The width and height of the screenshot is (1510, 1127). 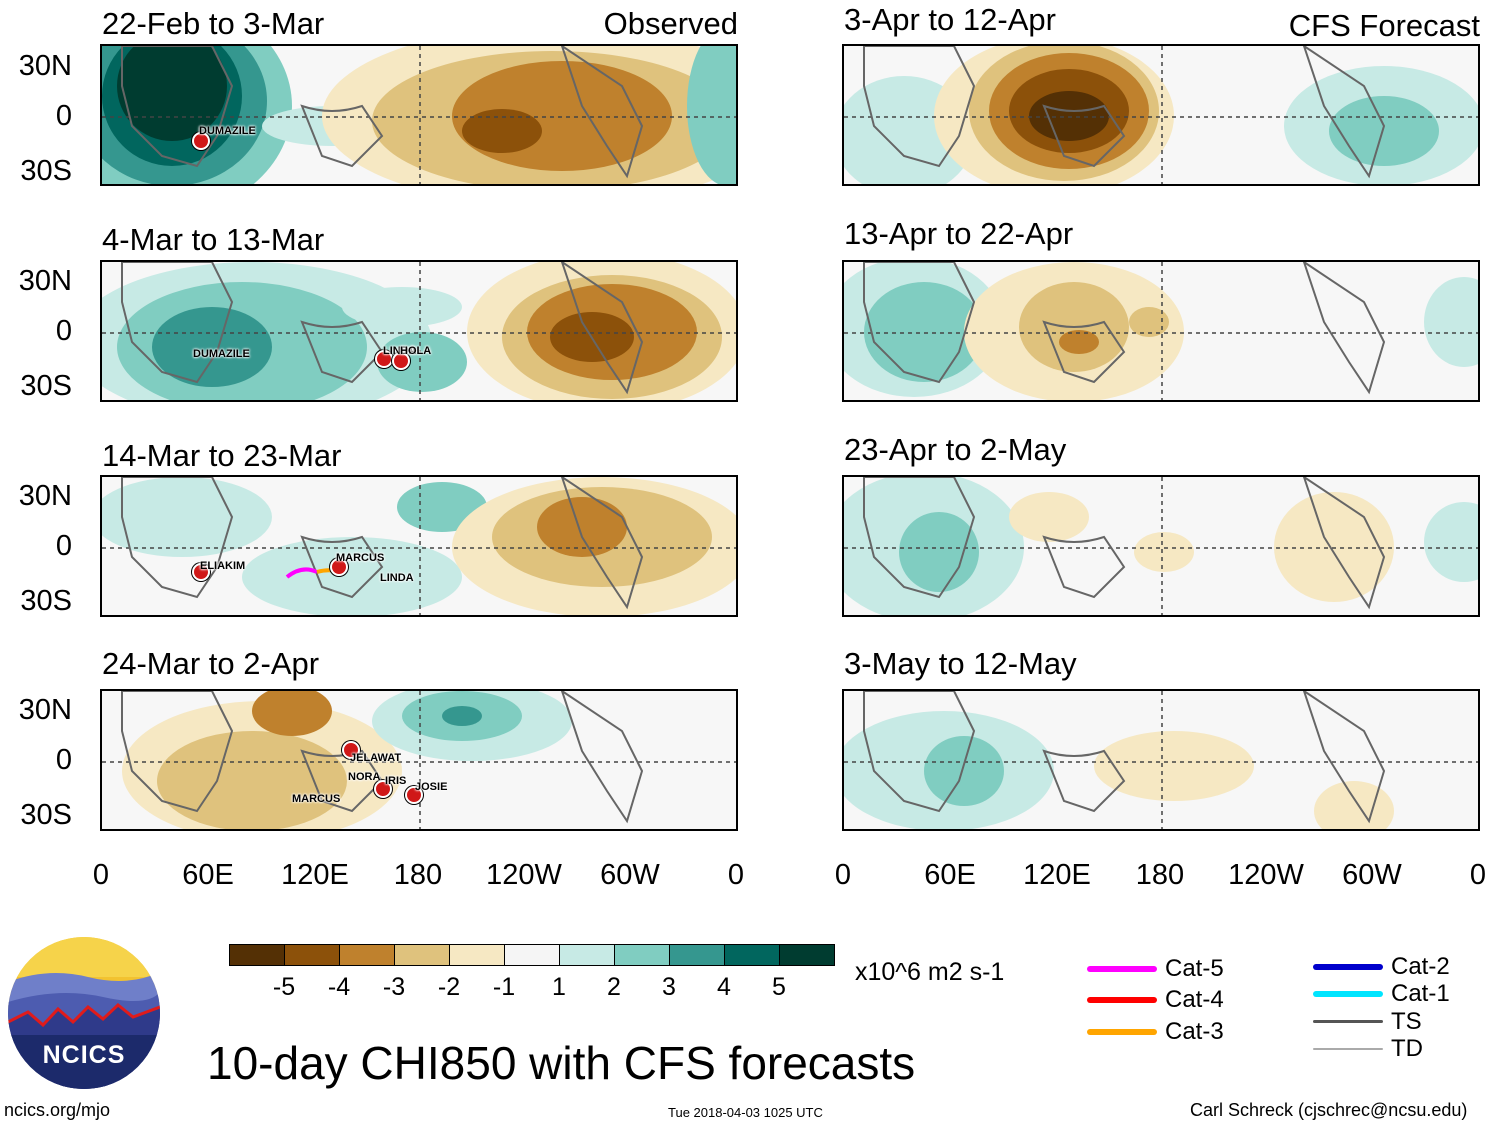 I want to click on observed-label: Observed, so click(x=670, y=23).